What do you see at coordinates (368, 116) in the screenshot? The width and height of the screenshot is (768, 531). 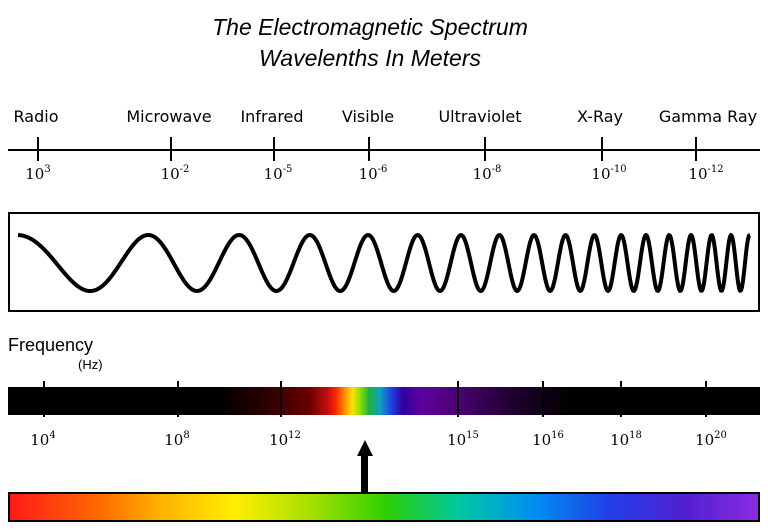 I see `band-label-visible: Visible` at bounding box center [368, 116].